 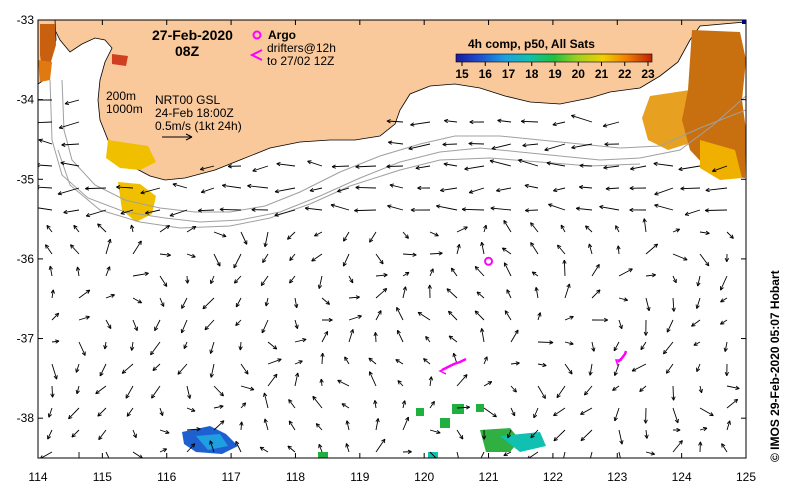 I want to click on colorbar-tick-label: 19, so click(x=555, y=74).